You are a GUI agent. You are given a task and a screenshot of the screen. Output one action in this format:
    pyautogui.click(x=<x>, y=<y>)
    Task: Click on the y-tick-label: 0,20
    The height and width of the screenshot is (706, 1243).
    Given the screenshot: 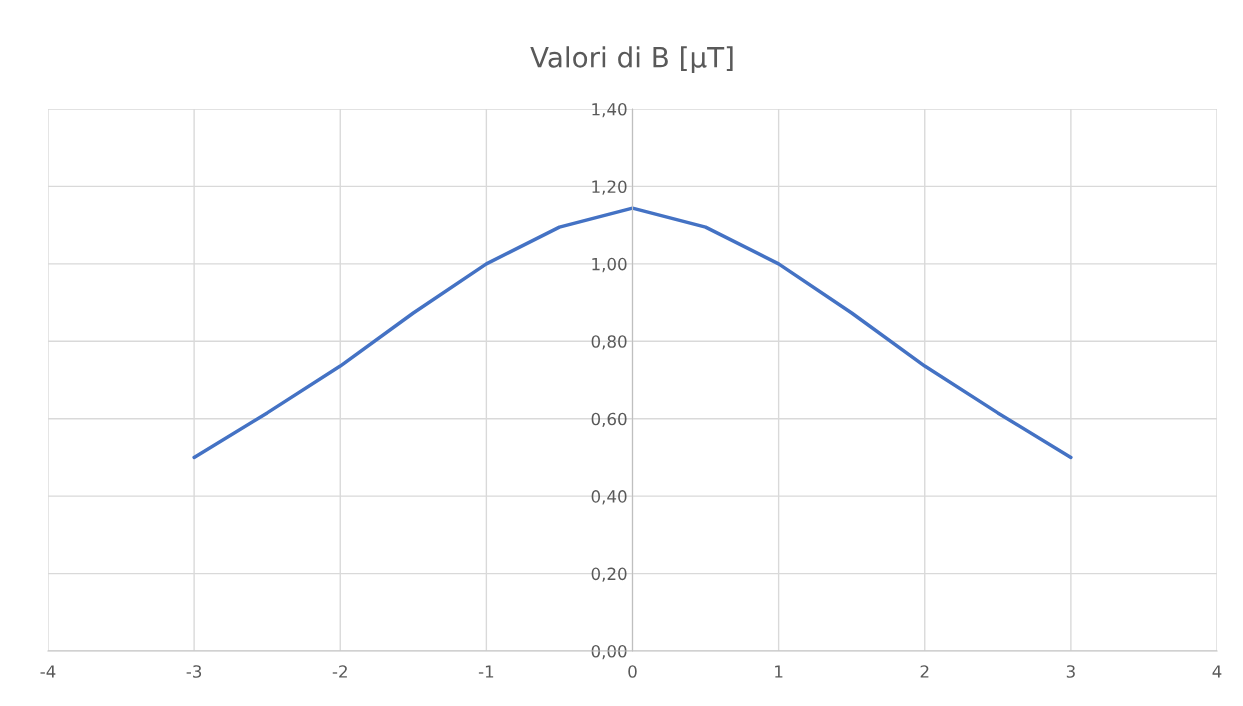 What is the action you would take?
    pyautogui.click(x=609, y=574)
    